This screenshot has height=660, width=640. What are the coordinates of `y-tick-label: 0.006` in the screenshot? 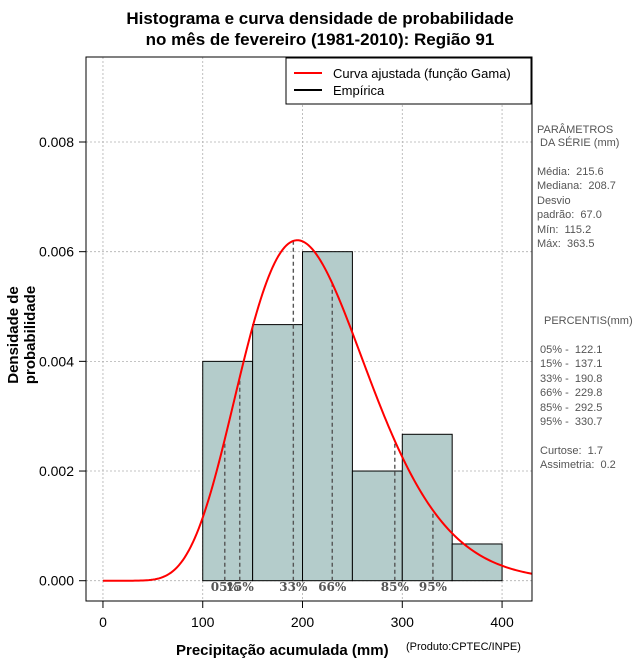 It's located at (56, 252).